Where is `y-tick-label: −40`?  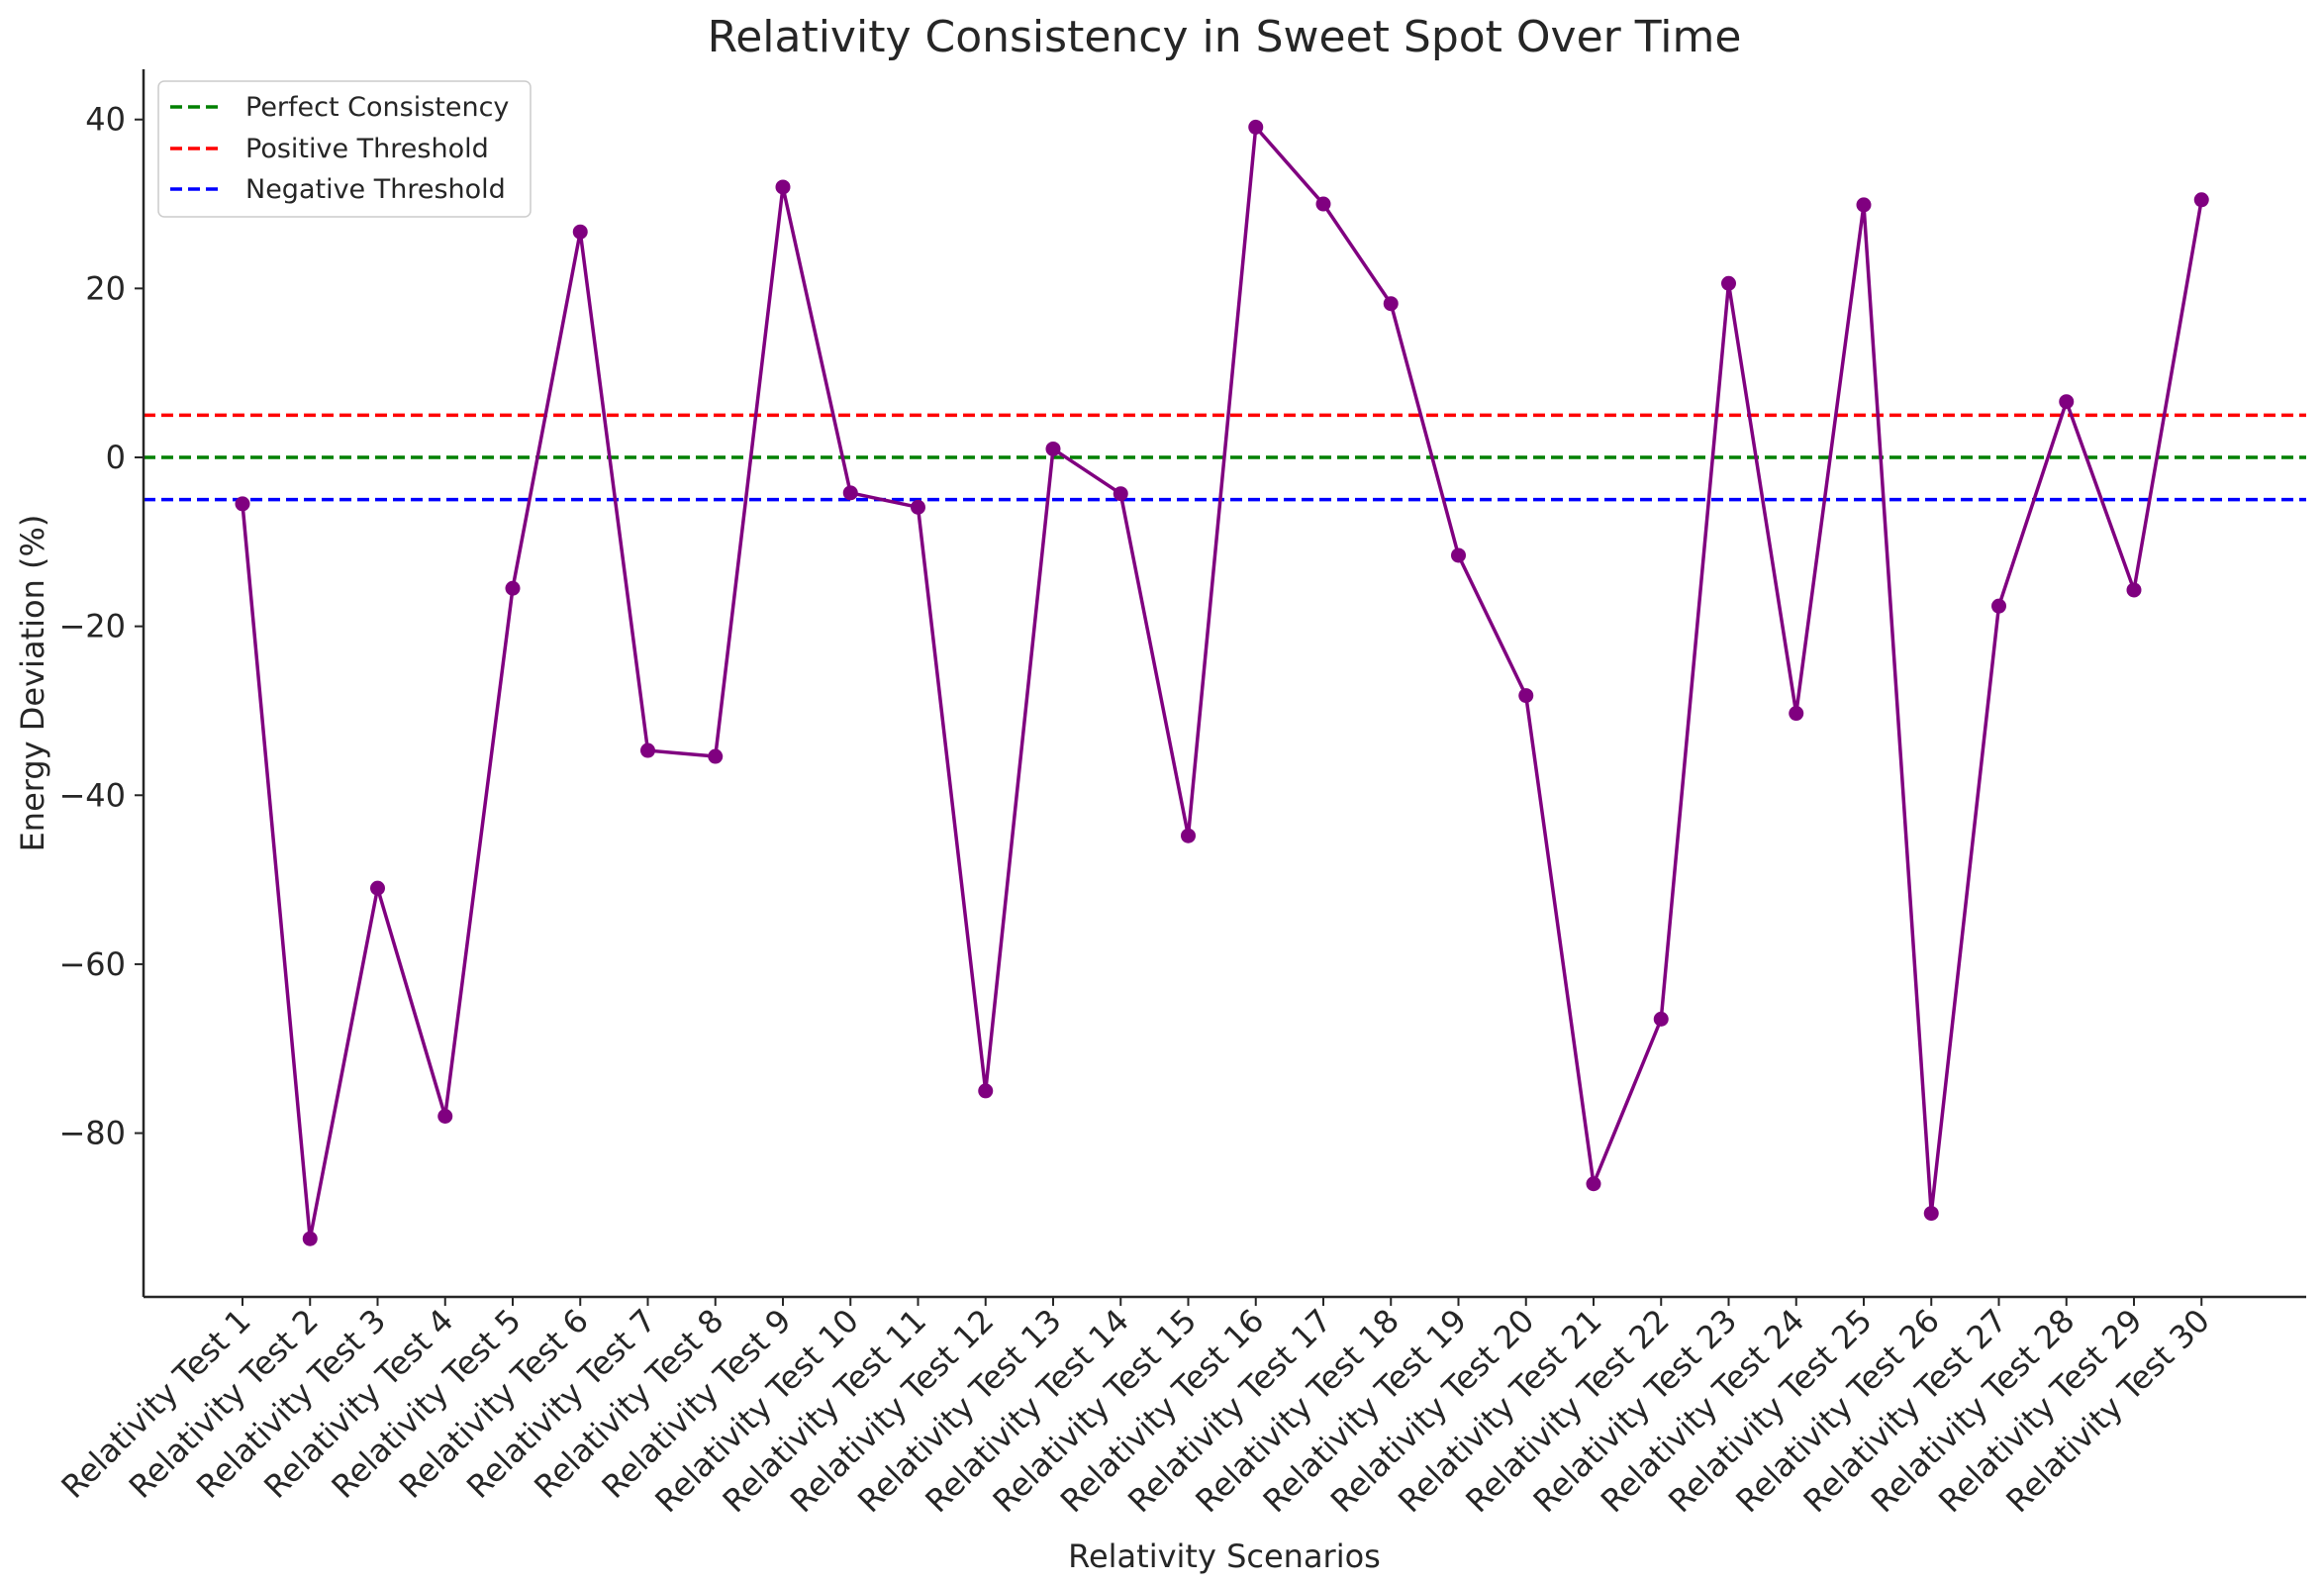 y-tick-label: −40 is located at coordinates (92, 795).